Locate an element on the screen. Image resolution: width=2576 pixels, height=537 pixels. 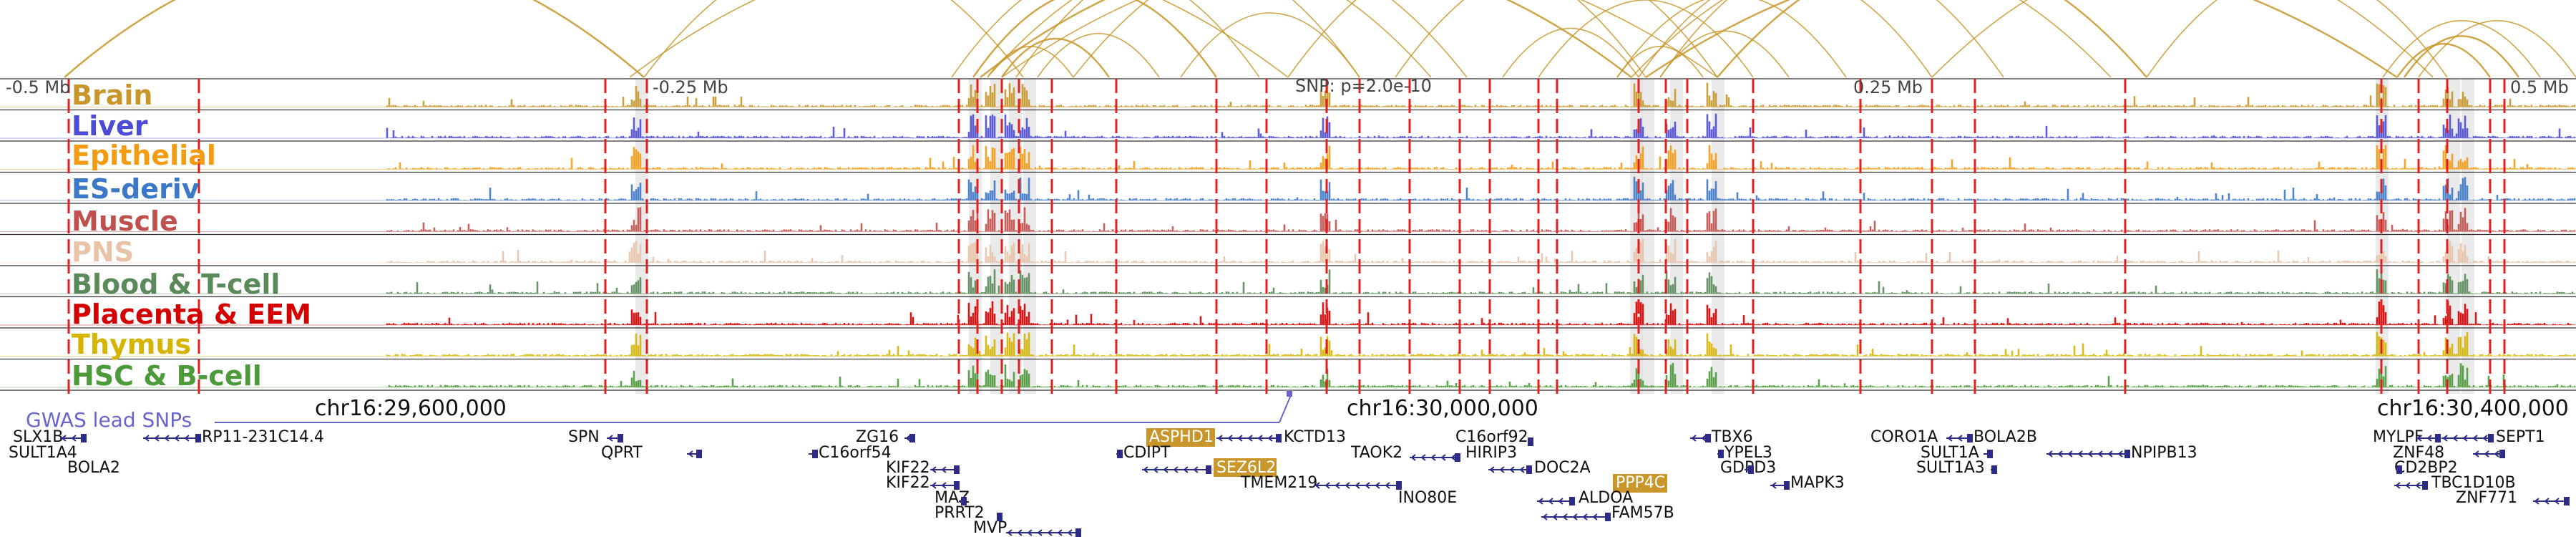
gwas-label: GWAS lead SNPs is located at coordinates (109, 420).